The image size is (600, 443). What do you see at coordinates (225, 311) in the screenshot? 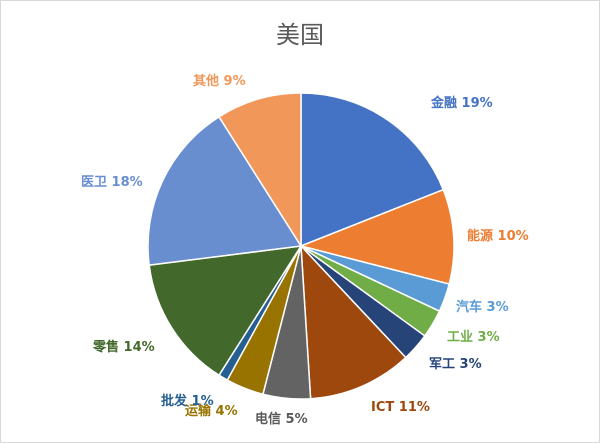
I see `pie-slice-零售` at bounding box center [225, 311].